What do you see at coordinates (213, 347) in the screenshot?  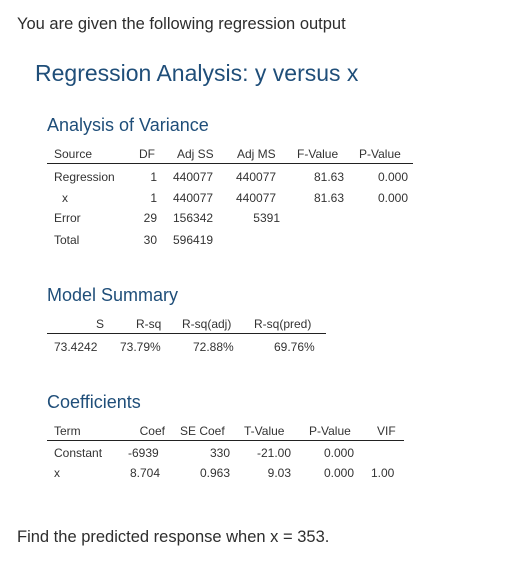 I see `summary-cell: 72.88%` at bounding box center [213, 347].